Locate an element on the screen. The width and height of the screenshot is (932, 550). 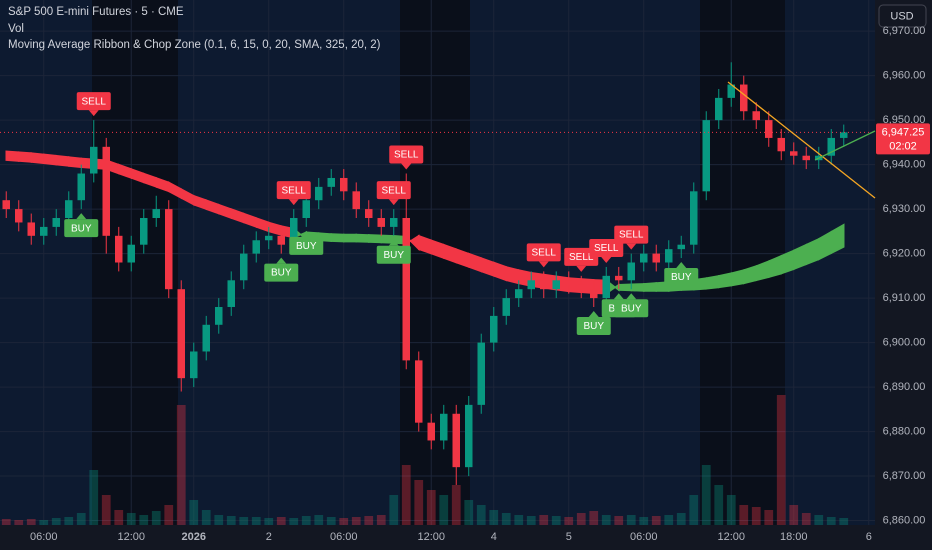
last-price-tag is located at coordinates (903, 139).